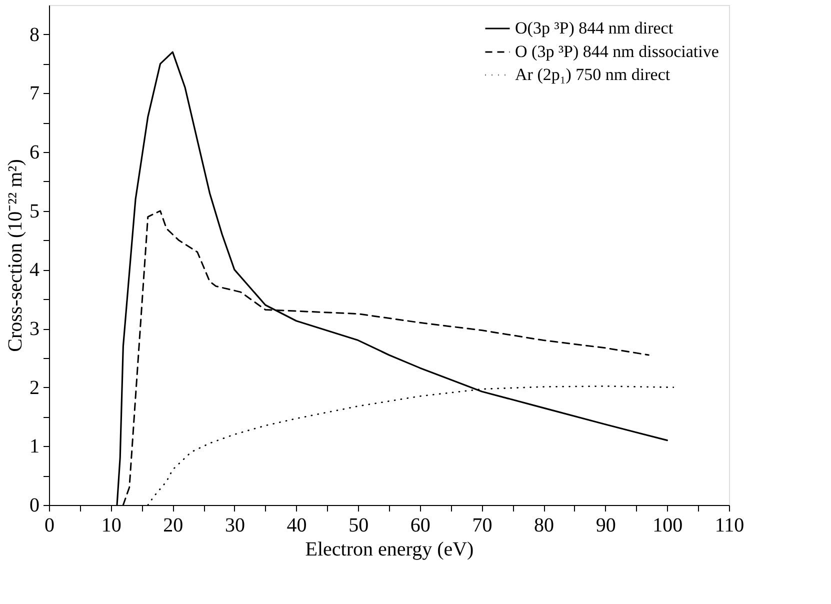 The image size is (831, 604). What do you see at coordinates (35, 35) in the screenshot?
I see `y-tick-label: 8` at bounding box center [35, 35].